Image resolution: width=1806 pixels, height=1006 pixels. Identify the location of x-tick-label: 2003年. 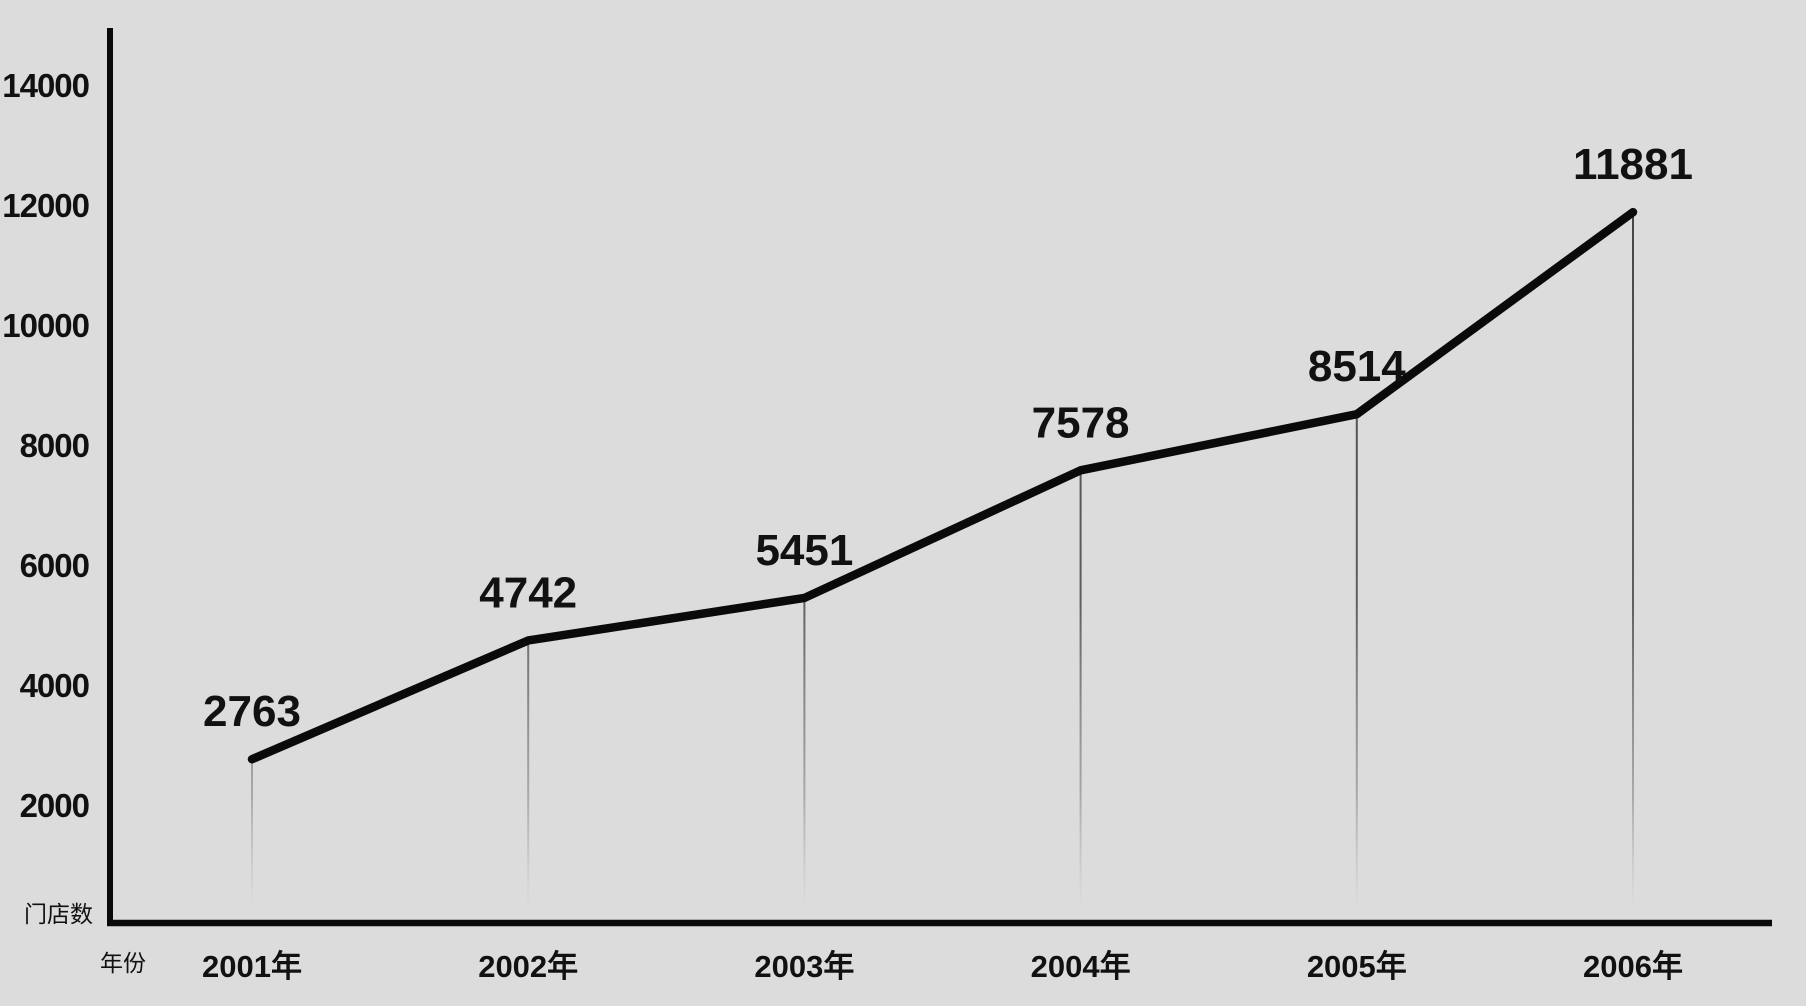
(804, 966).